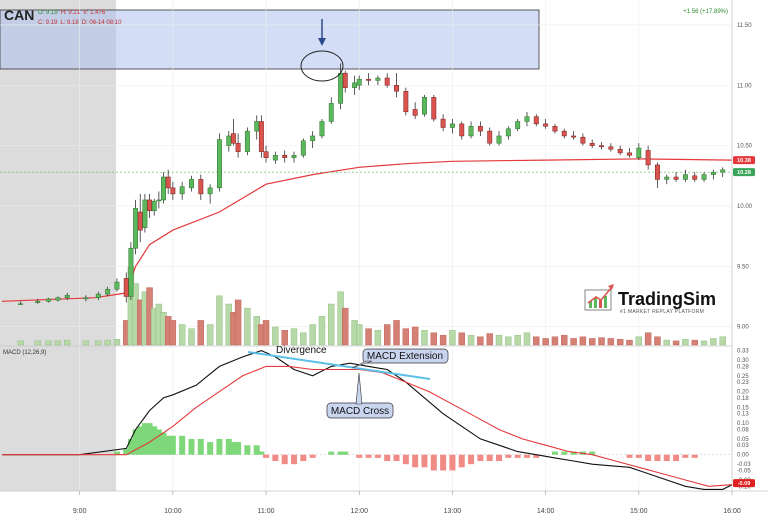  I want to click on brand-tagline: #1 MARKET REPLAY PLATFORM, so click(662, 312).